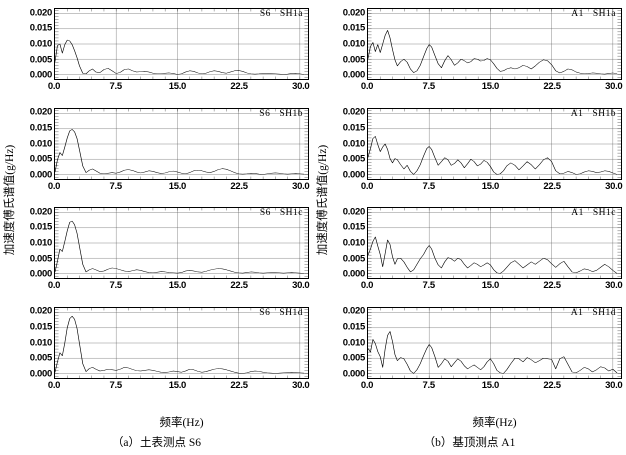 The height and width of the screenshot is (455, 626). I want to click on x-axis-label-right: 频率(Hz), so click(494, 423).